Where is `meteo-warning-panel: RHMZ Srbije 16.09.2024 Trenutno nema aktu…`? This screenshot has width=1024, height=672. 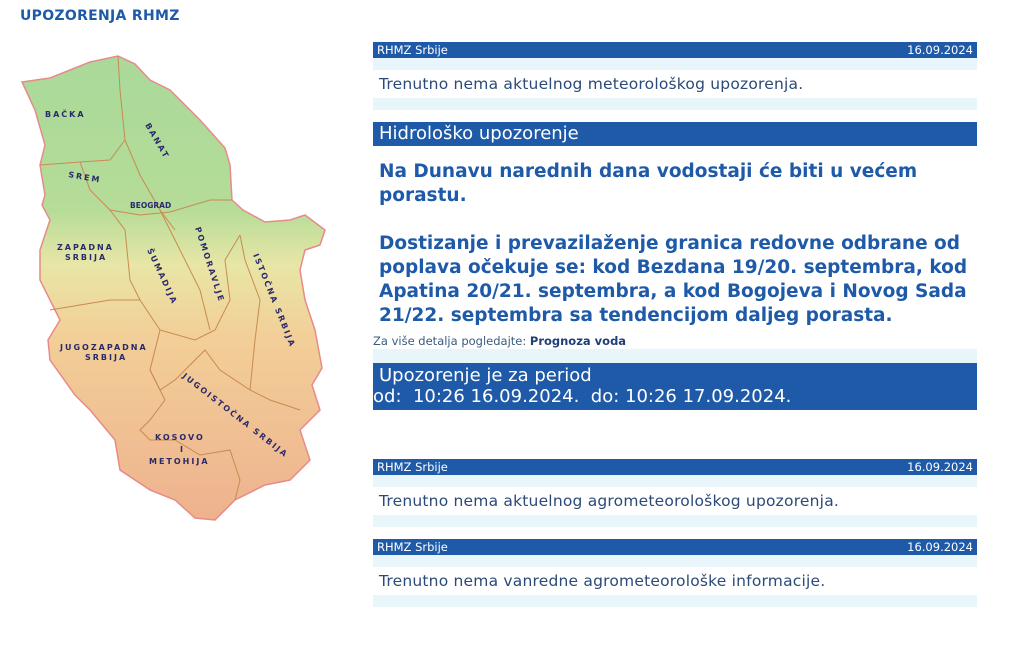
meteo-warning-panel: RHMZ Srbije 16.09.2024 Trenutno nema aktu… is located at coordinates (675, 76).